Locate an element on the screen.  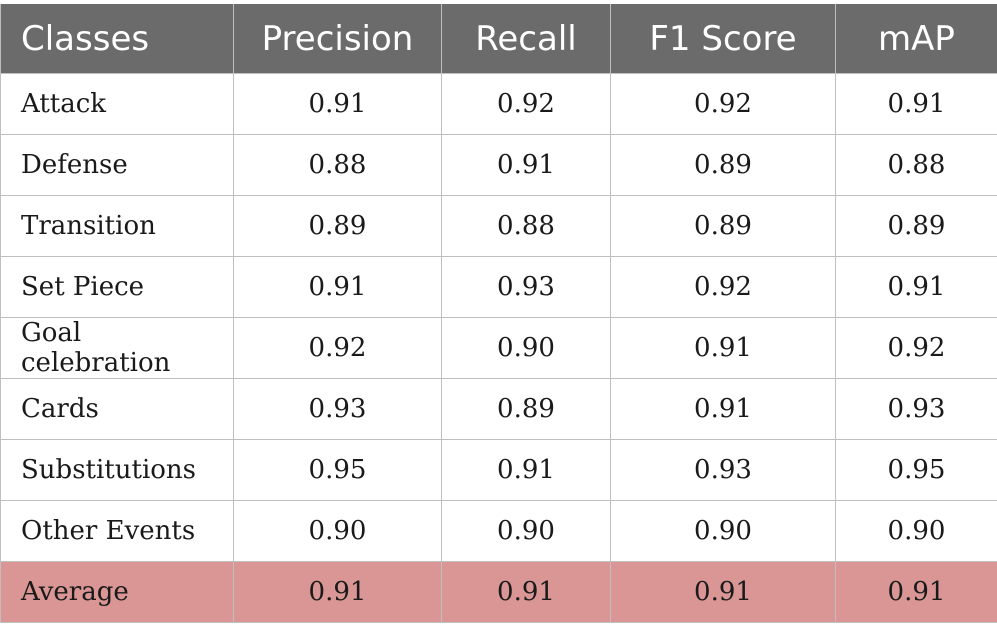
recall-cell: 0.92 is located at coordinates (526, 104).